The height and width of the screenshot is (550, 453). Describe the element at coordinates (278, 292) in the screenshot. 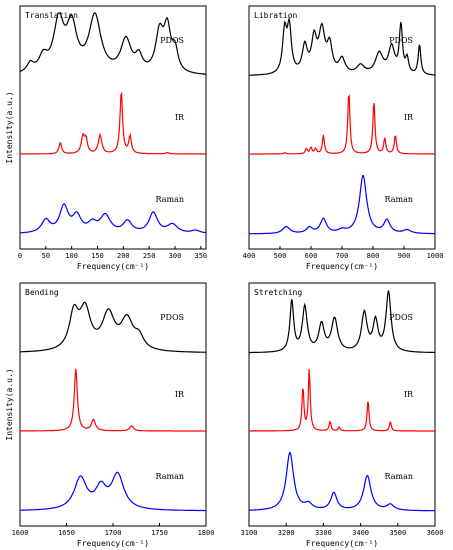

I see `panel-title: Stretching` at that location.